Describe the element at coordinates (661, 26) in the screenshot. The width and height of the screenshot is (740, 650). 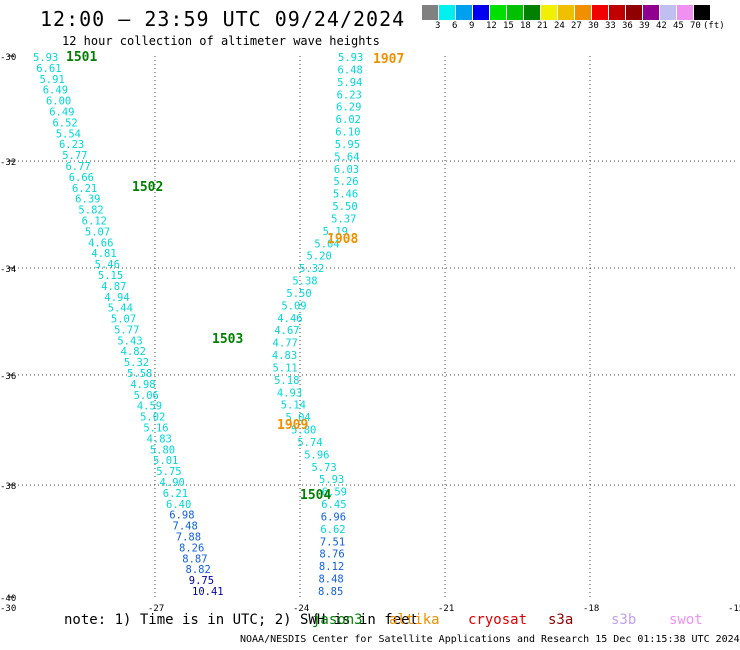
I see `colorbar-label: 42` at that location.